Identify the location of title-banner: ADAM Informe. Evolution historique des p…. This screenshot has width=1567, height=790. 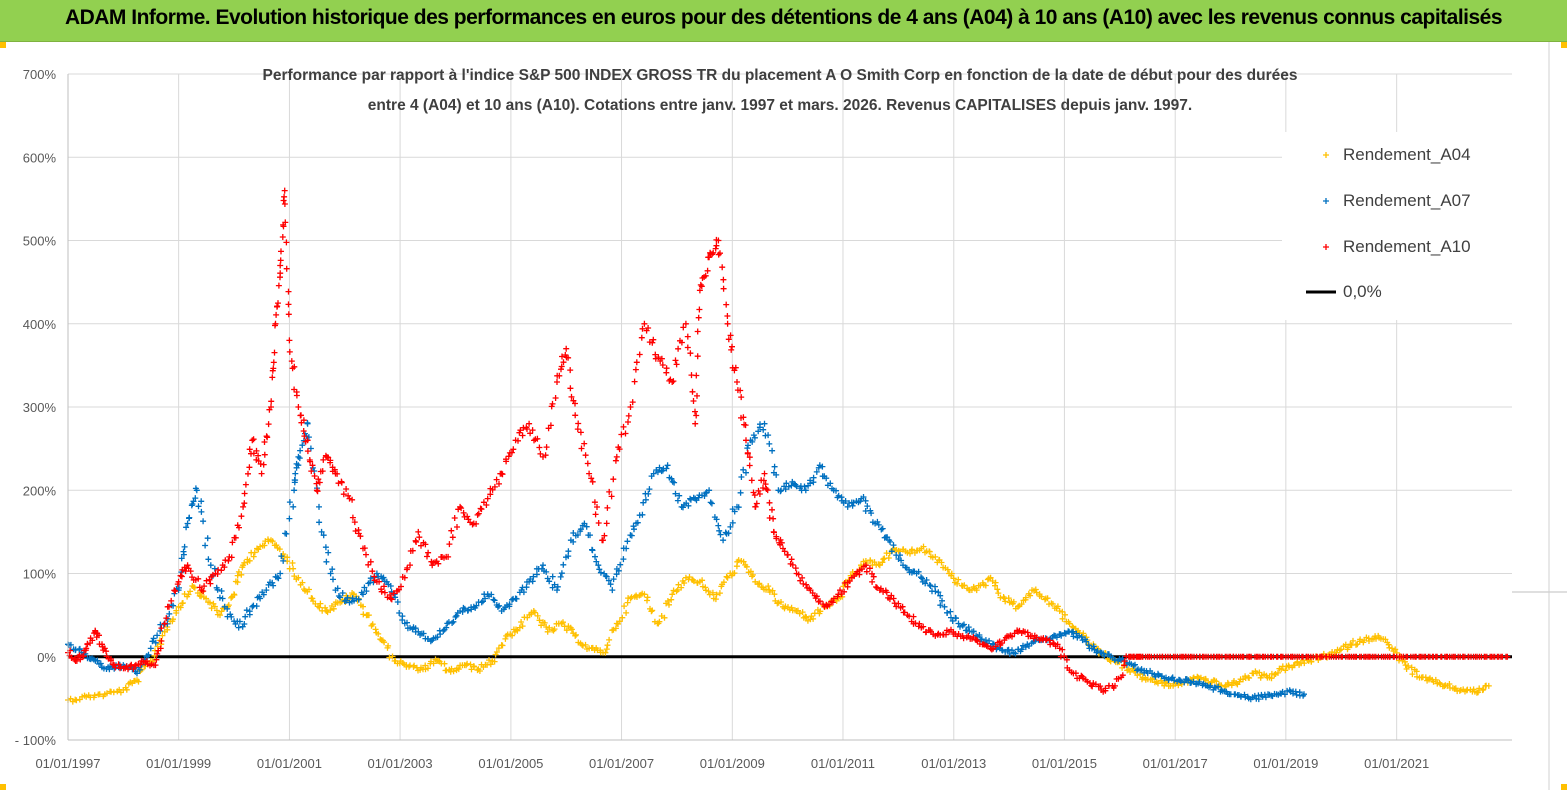
(783, 21).